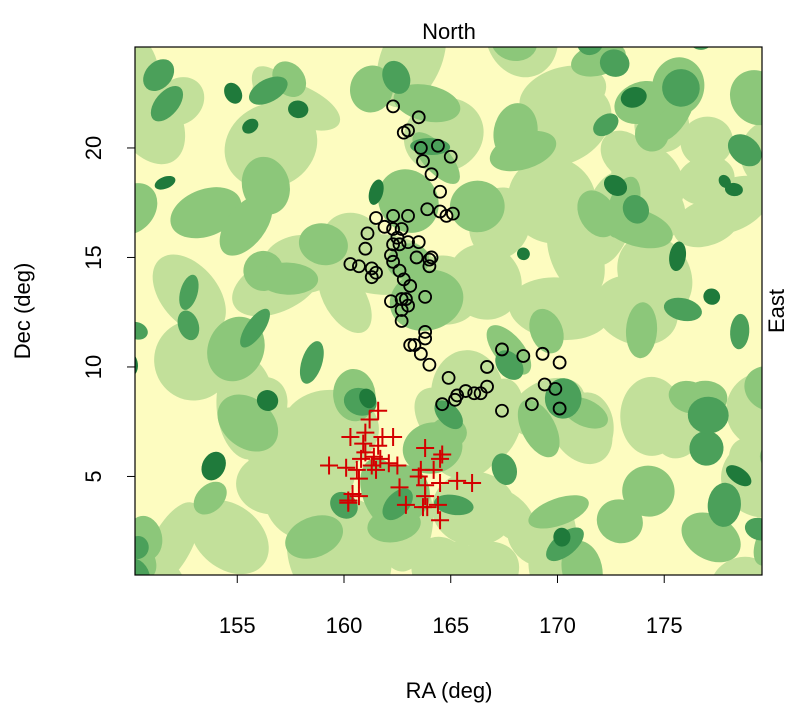 This screenshot has height=725, width=800. I want to click on x-tick-label: 165, so click(450, 625).